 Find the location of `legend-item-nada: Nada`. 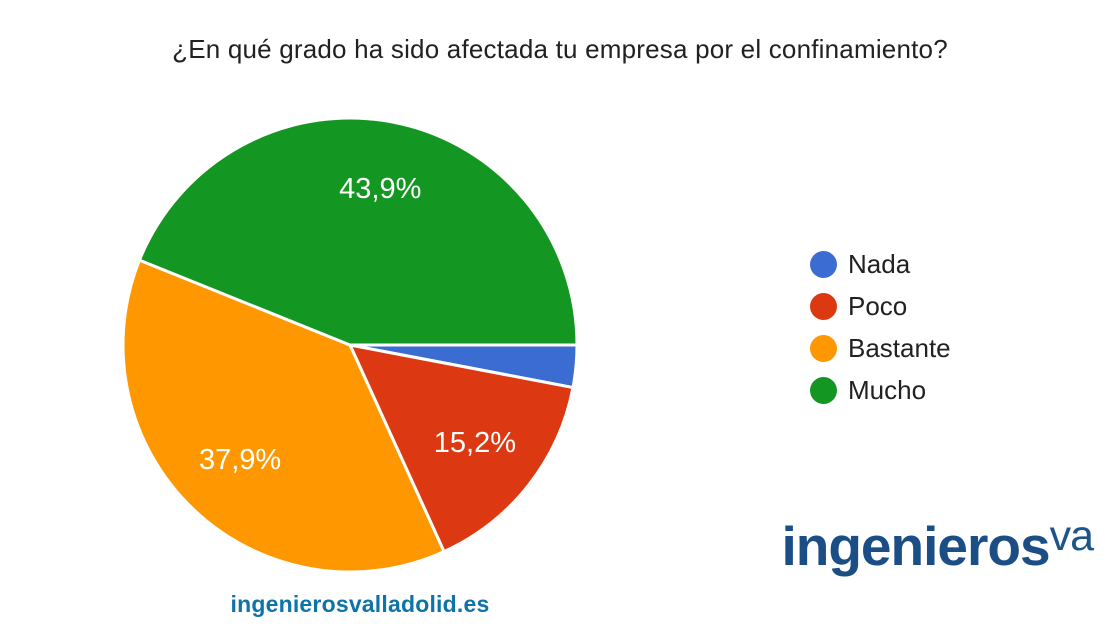

legend-item-nada: Nada is located at coordinates (880, 264).